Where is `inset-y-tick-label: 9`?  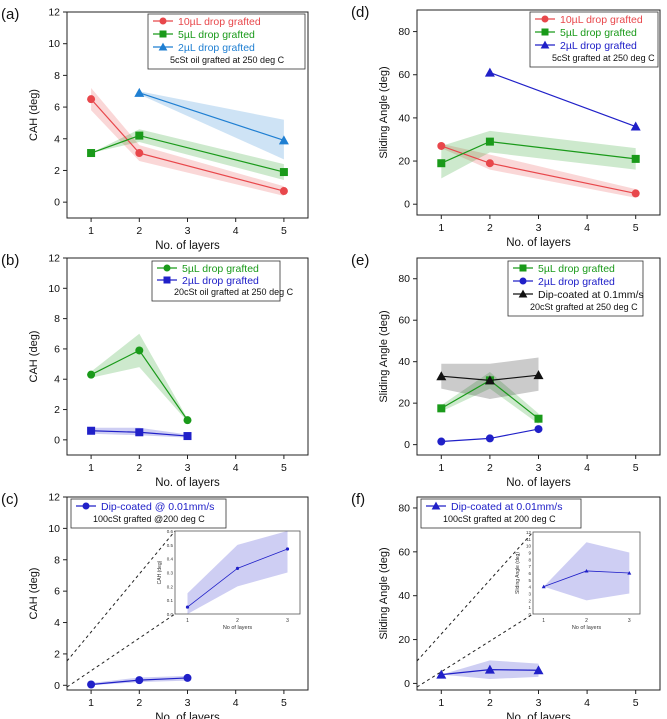
inset-y-tick-label: 9 is located at coordinates (529, 553).